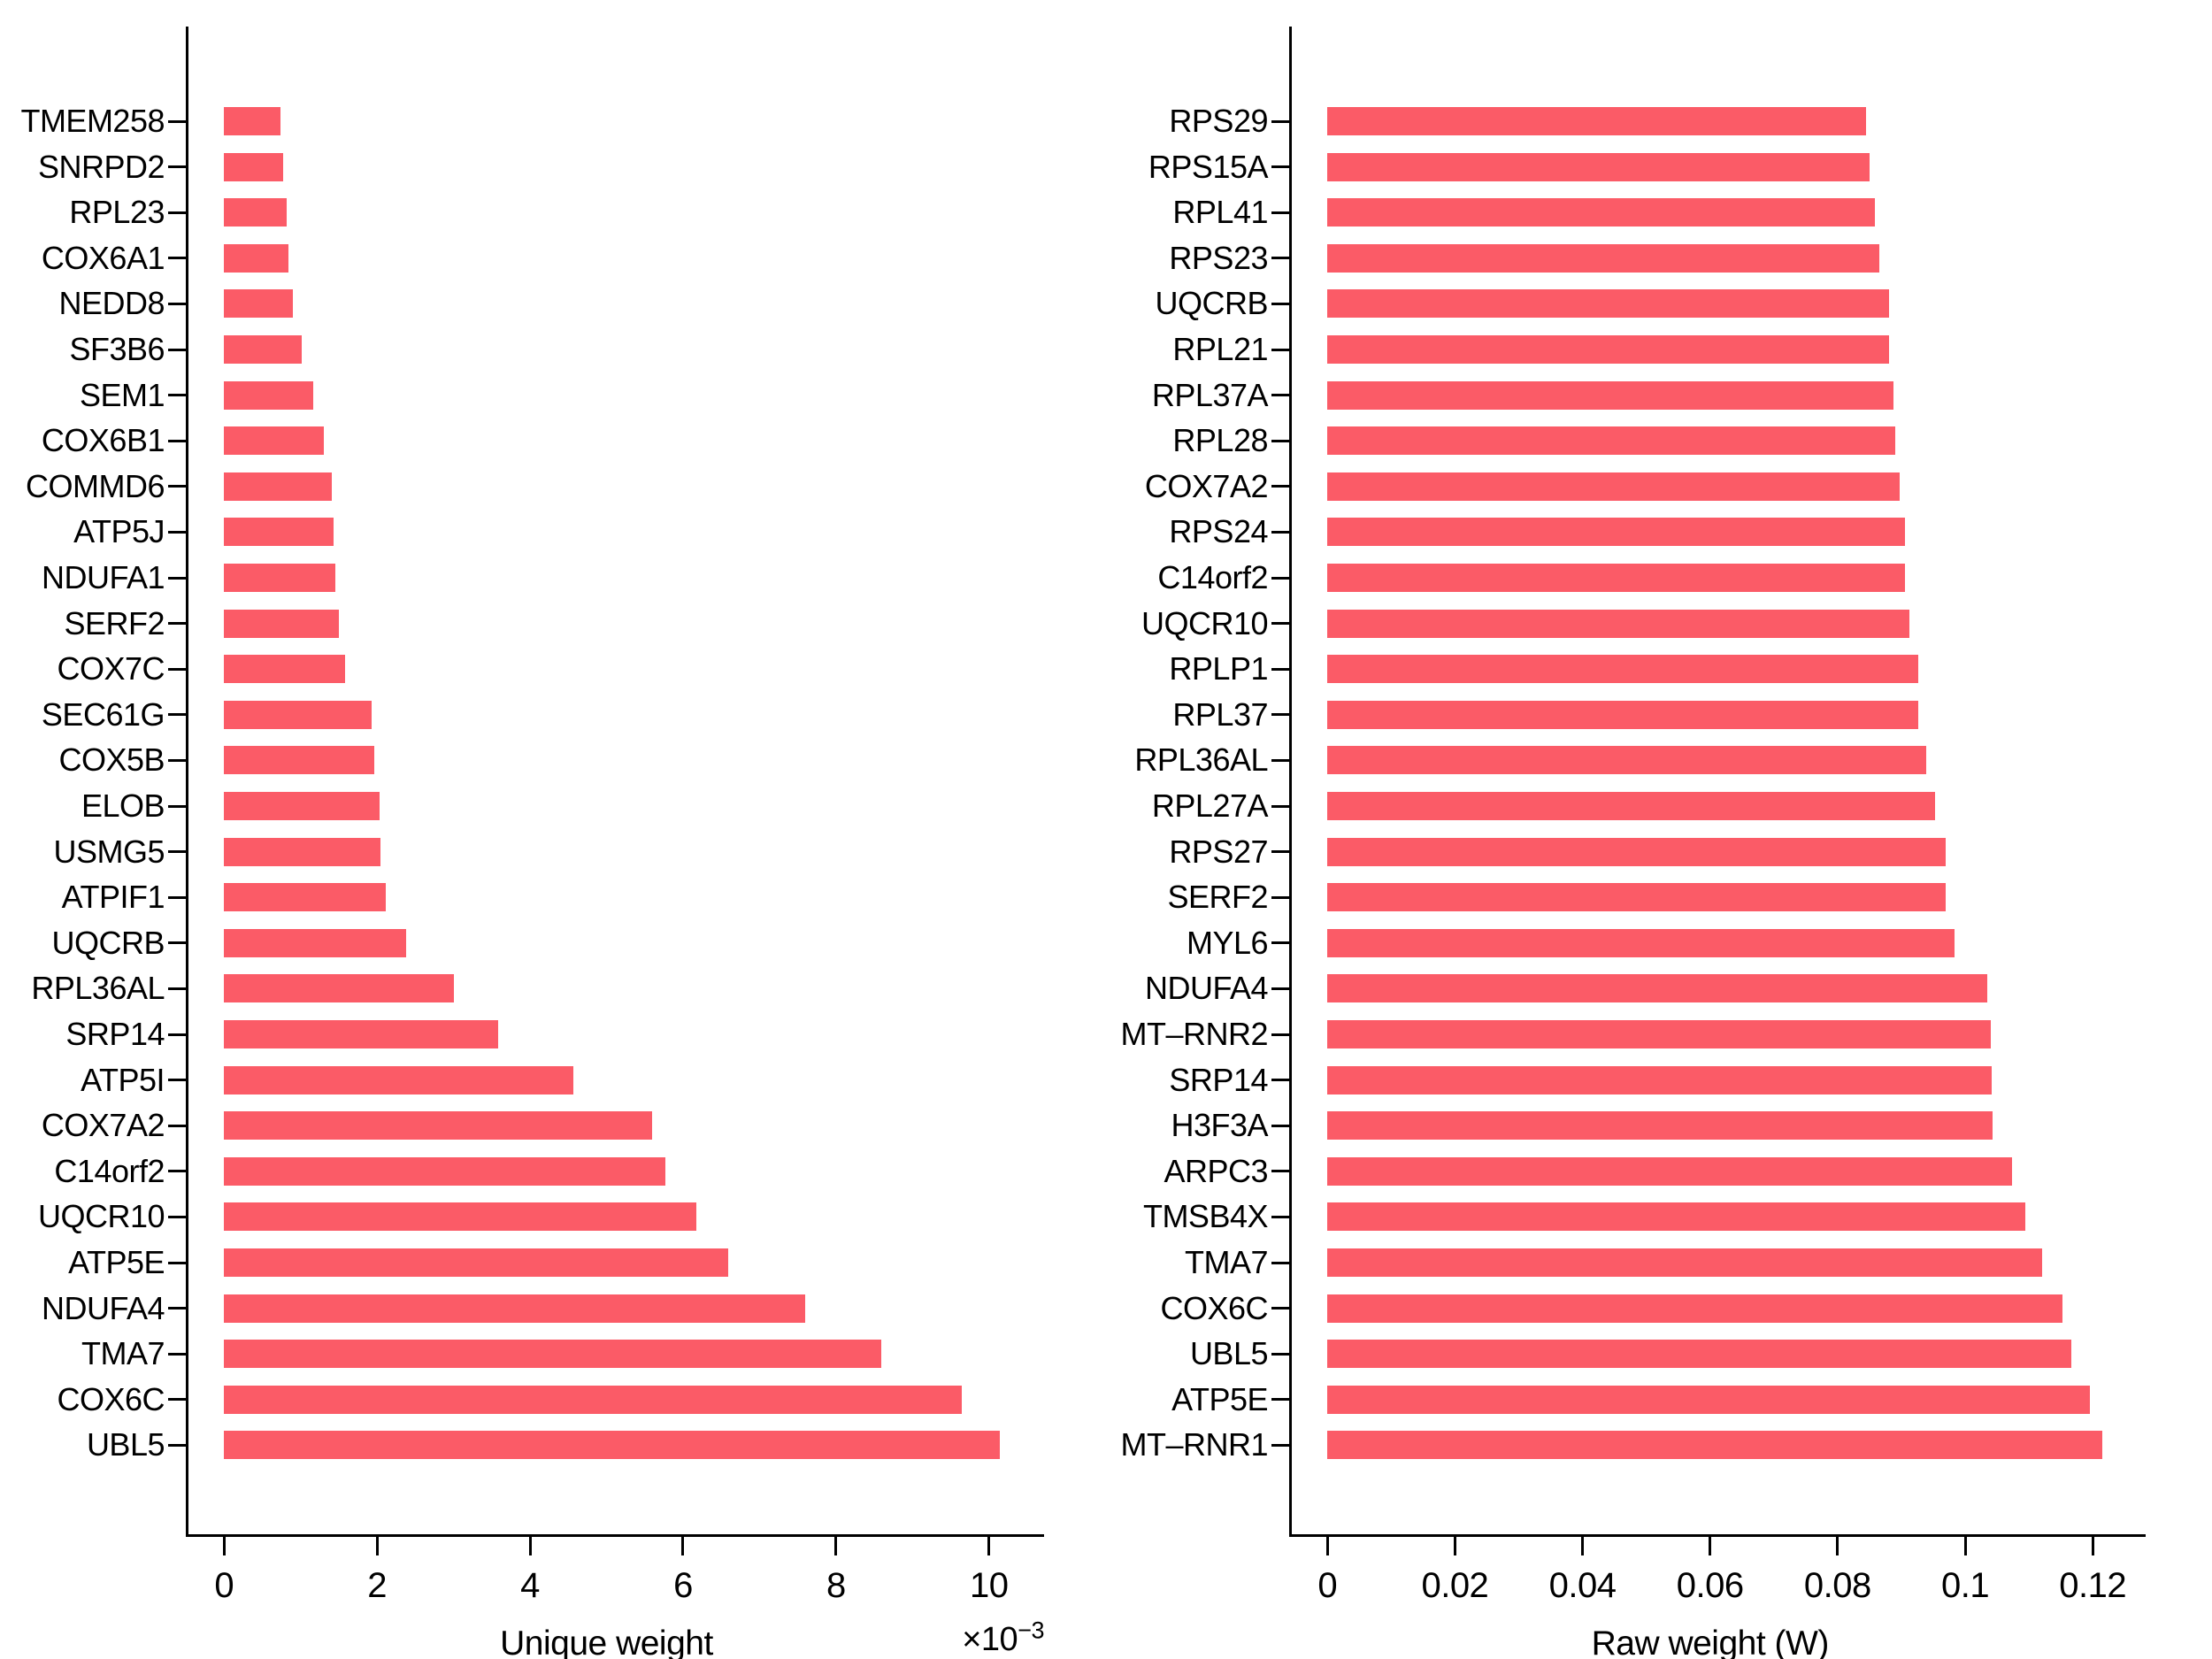 This screenshot has height=1659, width=2212. I want to click on y-category-label: RPL37A, so click(1210, 395).